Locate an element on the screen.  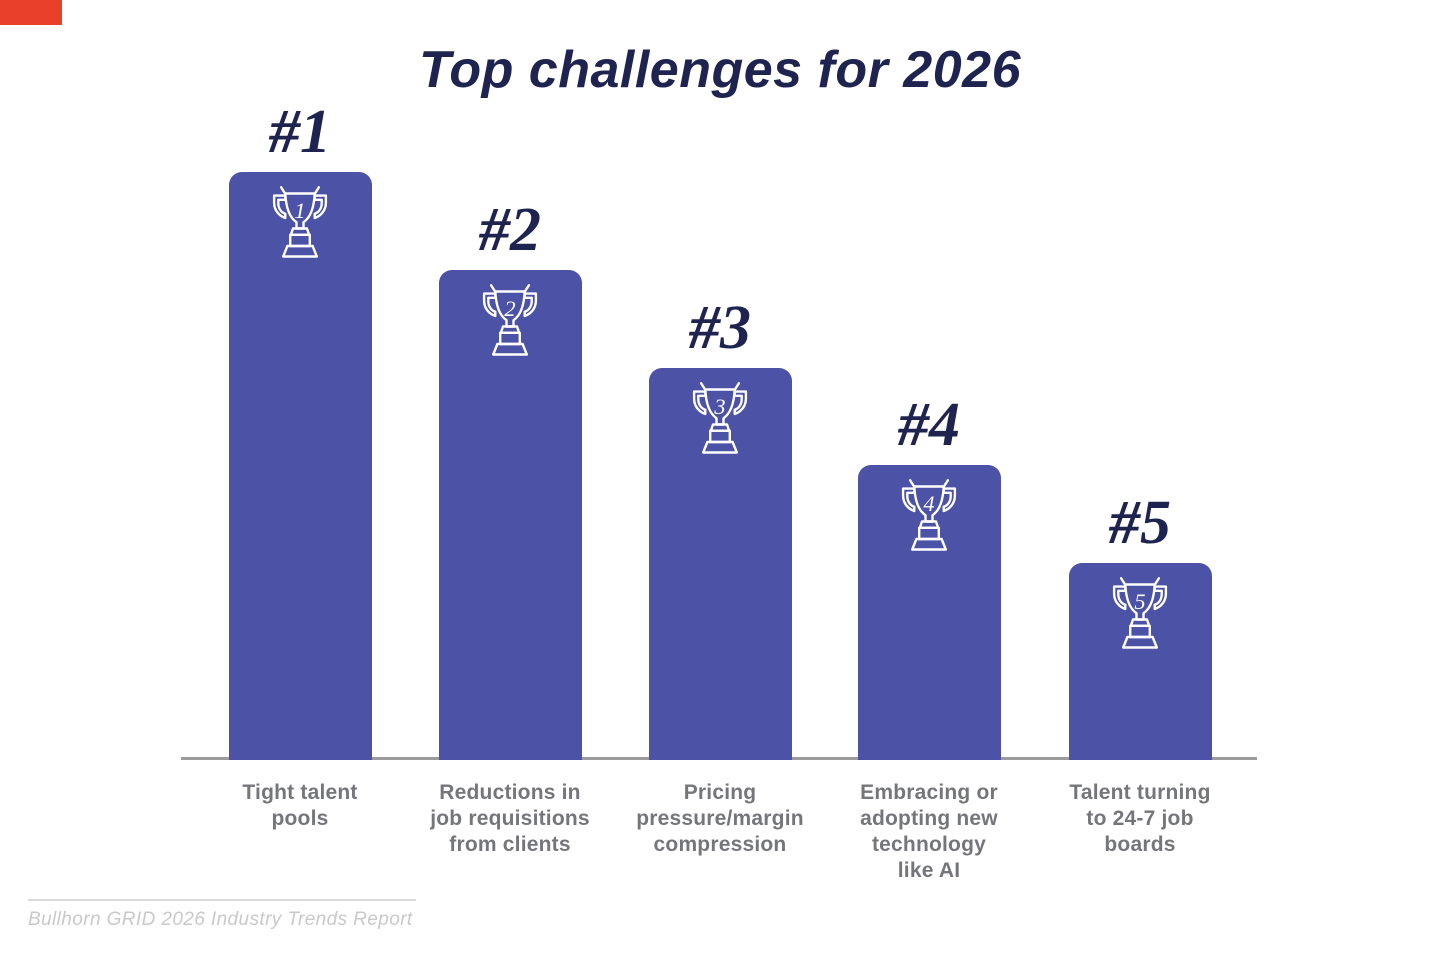
trophy-icon: 5 is located at coordinates (1140, 613).